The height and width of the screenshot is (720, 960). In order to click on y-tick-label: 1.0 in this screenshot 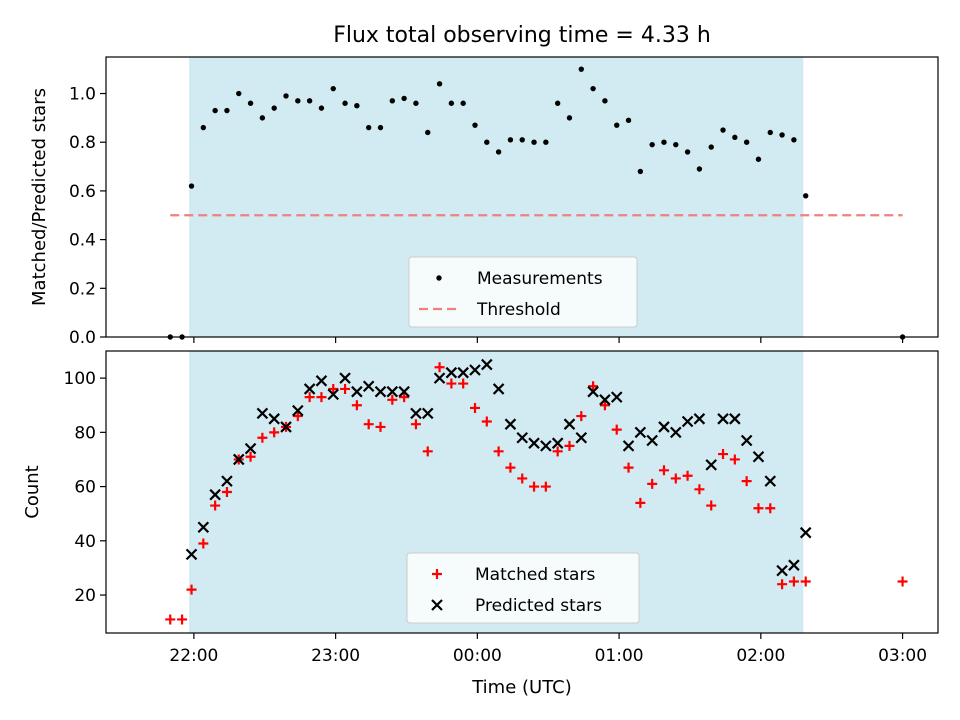, I will do `click(82, 95)`.